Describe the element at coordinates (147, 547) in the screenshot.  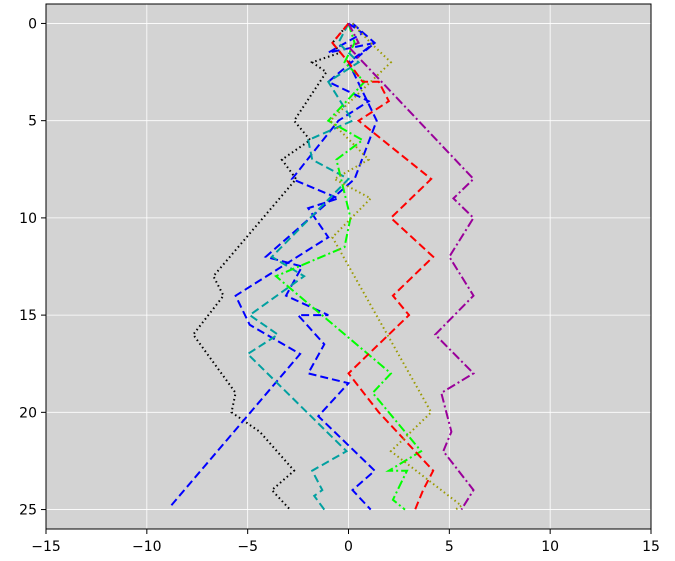
I see `x-tick-label: −10` at that location.